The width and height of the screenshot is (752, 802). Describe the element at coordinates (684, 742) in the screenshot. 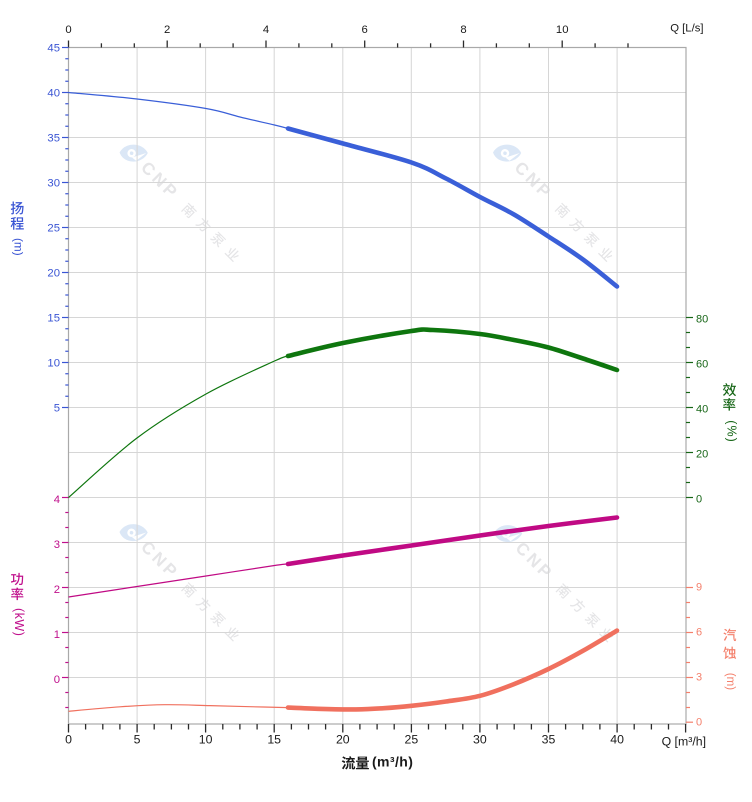

I see `svg-text: Q [m³/h]` at that location.